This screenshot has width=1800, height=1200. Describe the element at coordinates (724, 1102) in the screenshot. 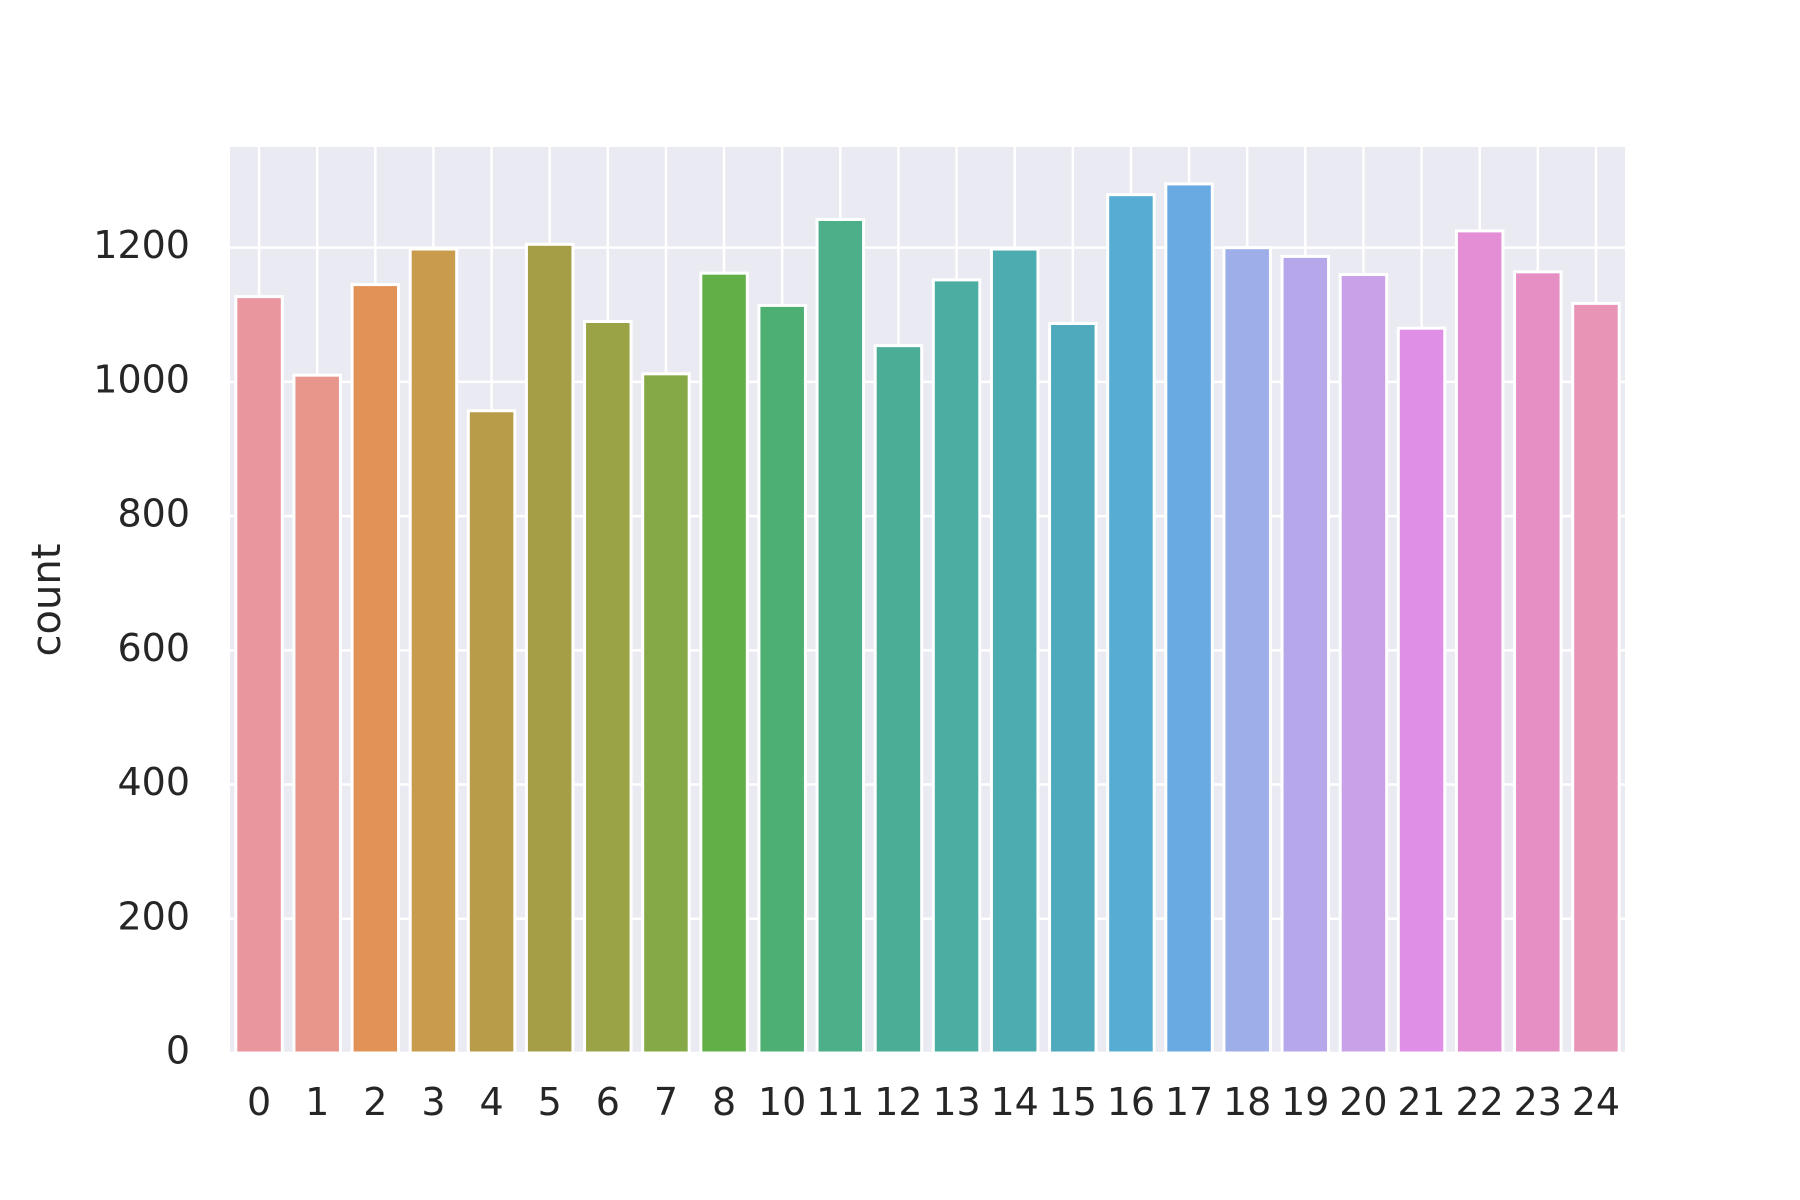

I see `x-tick-label: 8` at that location.